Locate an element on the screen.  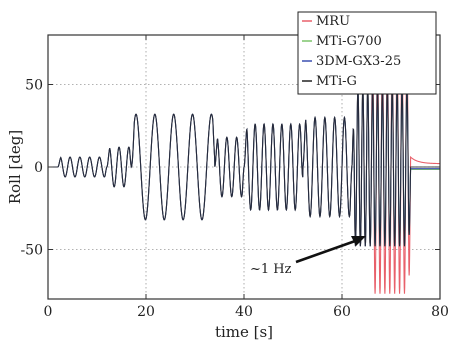
legend-box is located at coordinates (367, 53).